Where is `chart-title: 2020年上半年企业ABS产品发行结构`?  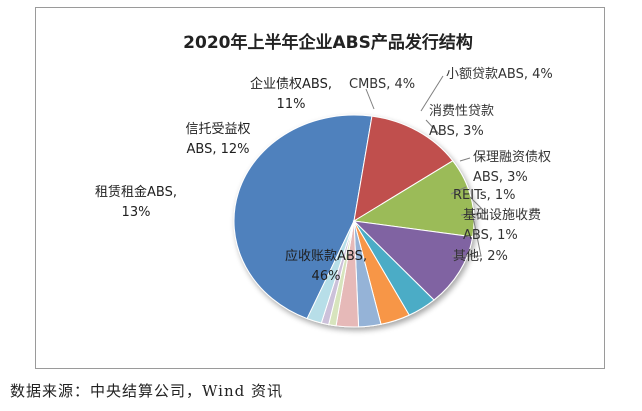
chart-title: 2020年上半年企业ABS产品发行结构 is located at coordinates (328, 42).